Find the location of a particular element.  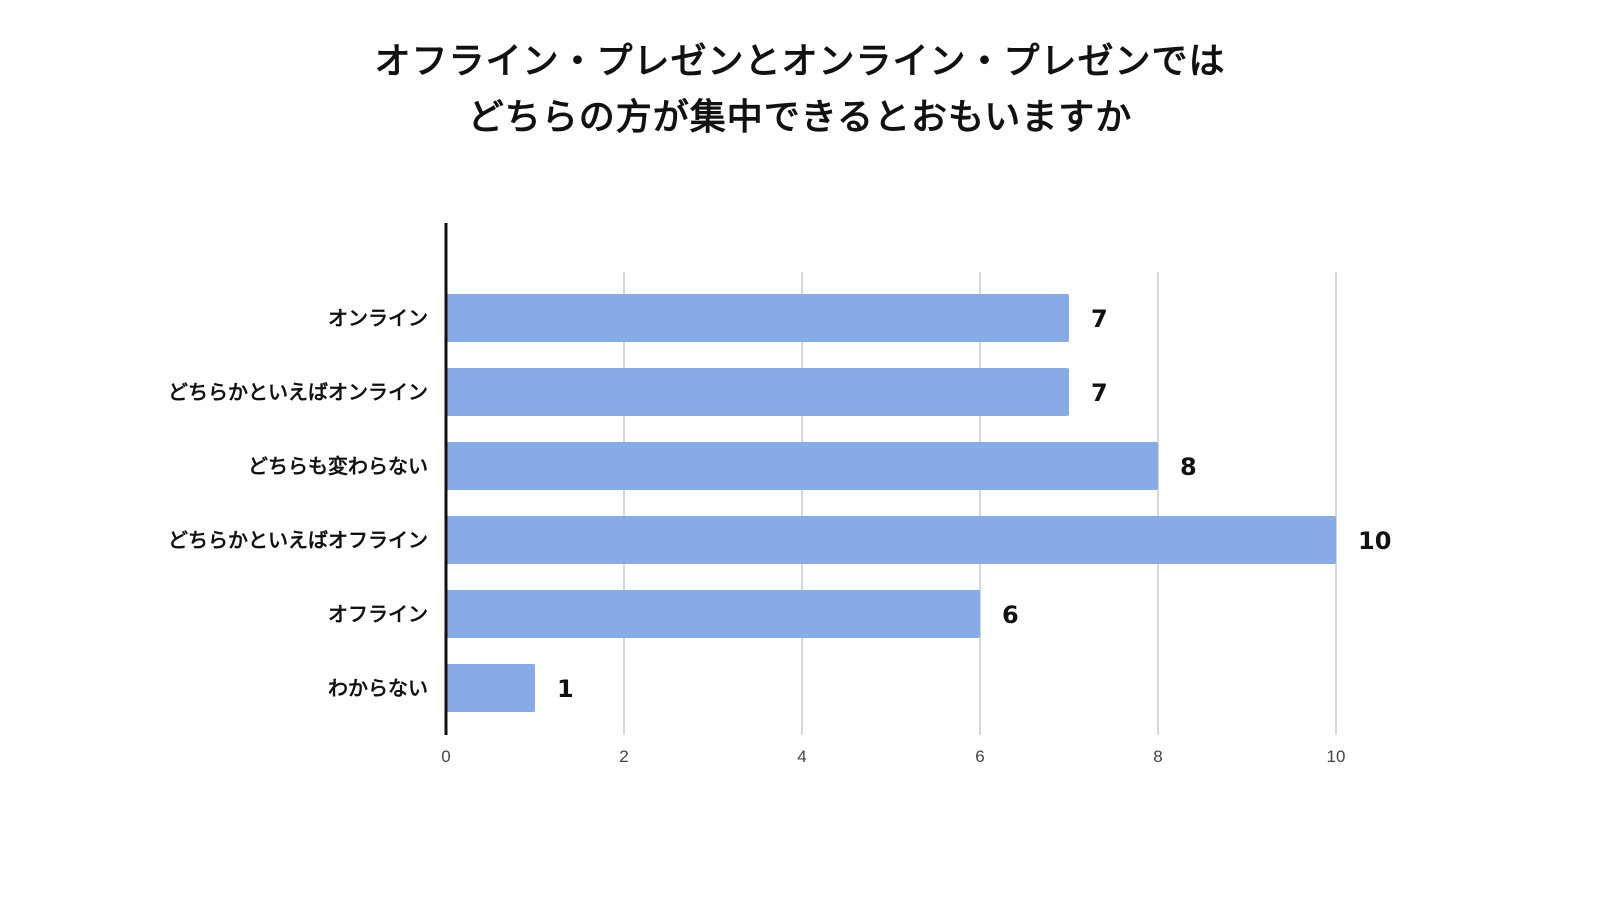

x-tick-label-10: 10 is located at coordinates (1336, 756).